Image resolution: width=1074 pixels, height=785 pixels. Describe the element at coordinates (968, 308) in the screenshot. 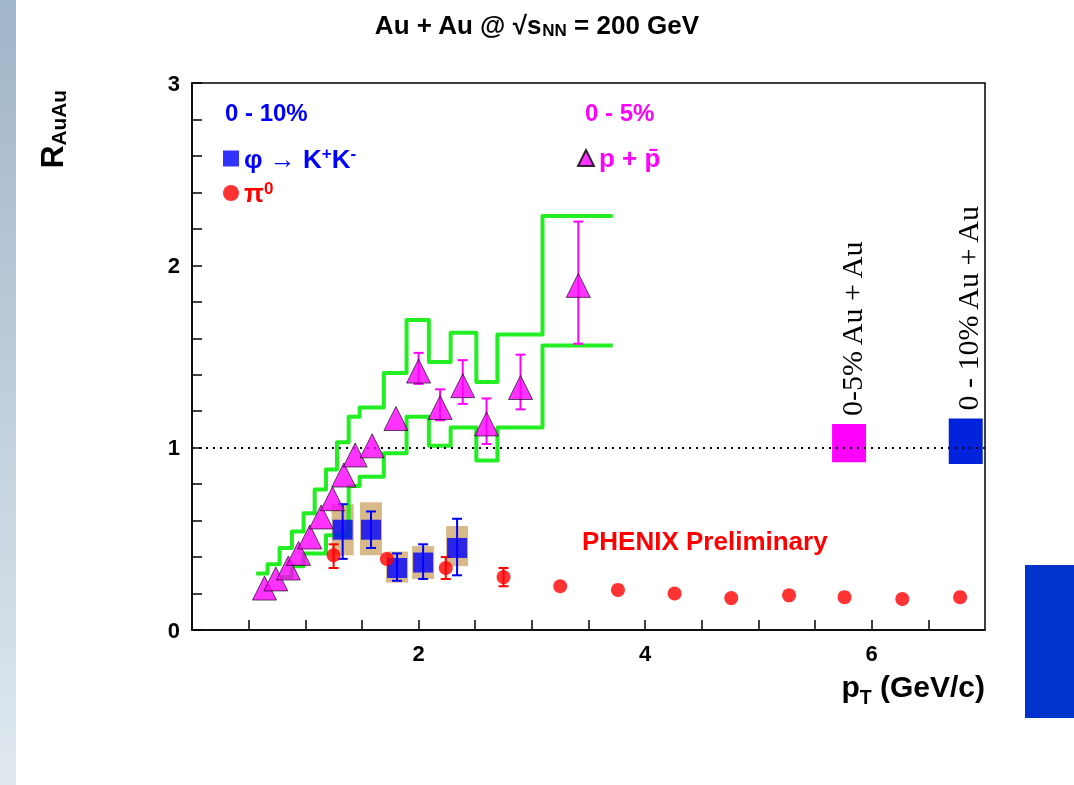

I see `annotation: 0 - 10% Au + Au` at that location.